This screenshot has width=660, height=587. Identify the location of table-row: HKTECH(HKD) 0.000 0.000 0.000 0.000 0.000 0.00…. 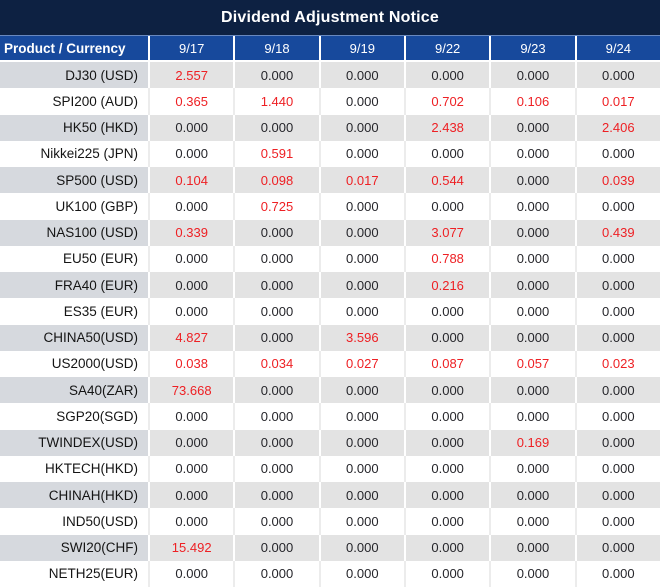
(330, 468).